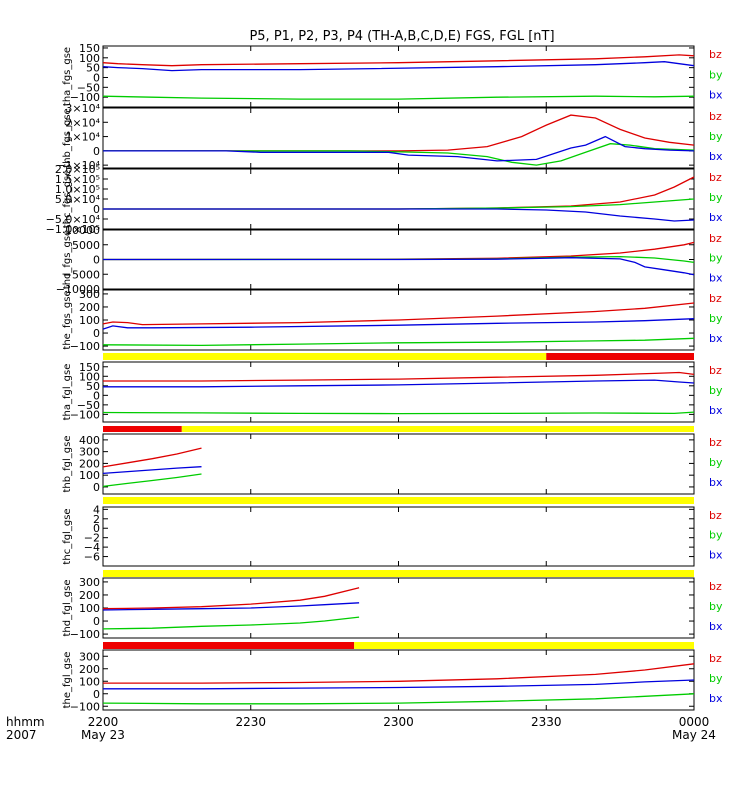 This screenshot has height=800, width=750. I want to click on y-tick-label: 50, so click(93, 68).